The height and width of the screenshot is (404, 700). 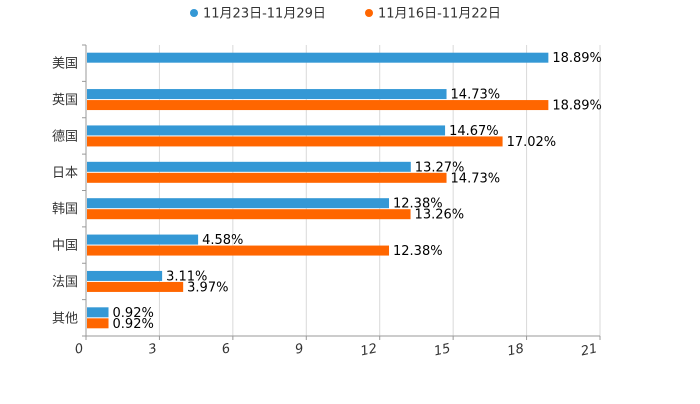 I want to click on category-label-5: 中国, so click(x=65, y=246).